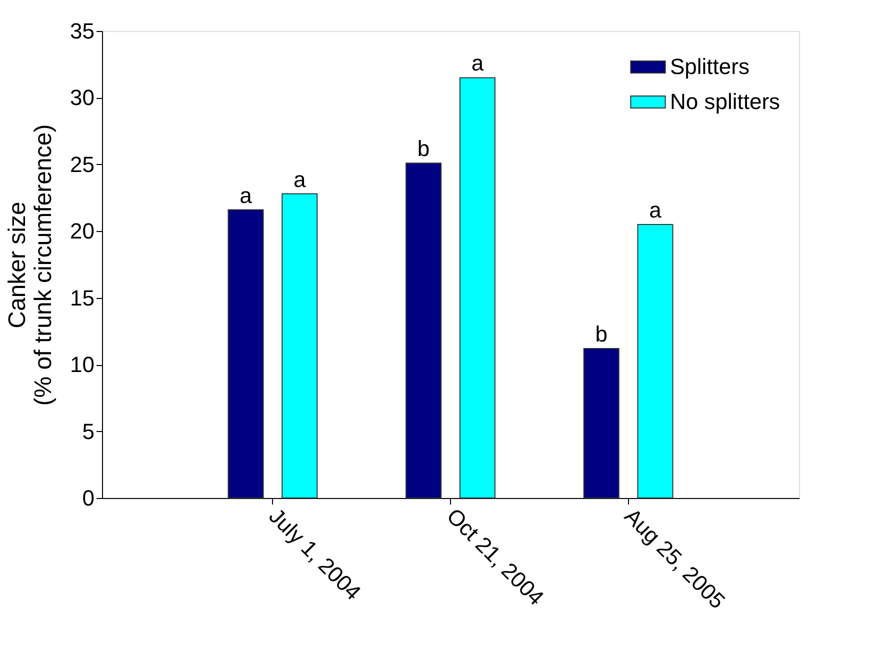 This screenshot has height=666, width=869. Describe the element at coordinates (82, 365) in the screenshot. I see `y-tick-label: 10` at that location.